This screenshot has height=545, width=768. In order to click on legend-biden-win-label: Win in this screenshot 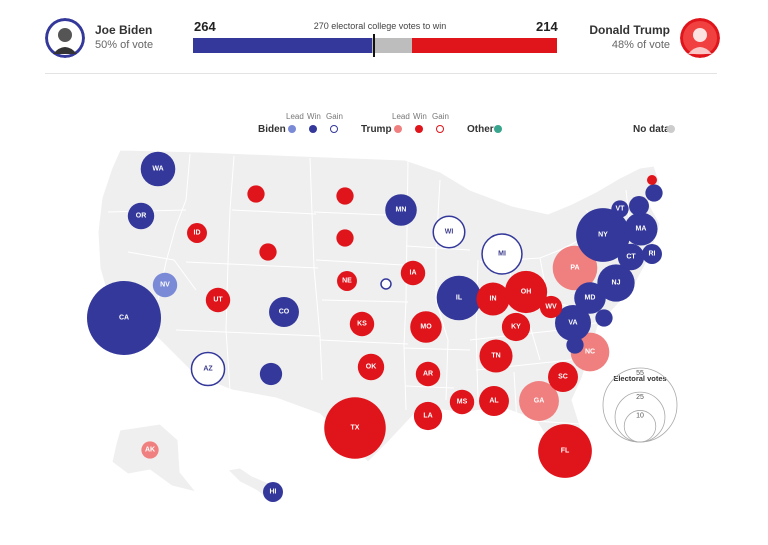, I will do `click(314, 116)`.